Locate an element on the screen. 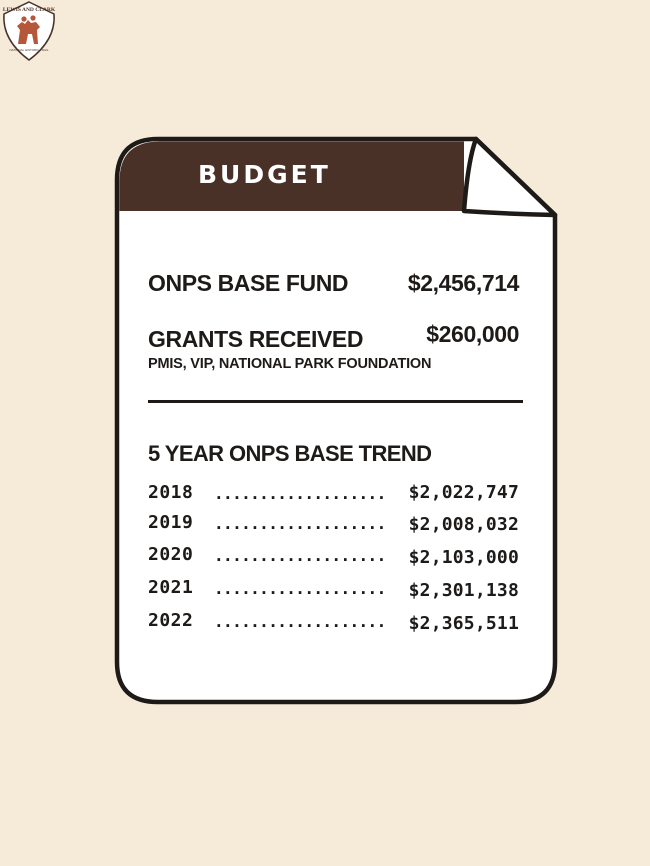 The width and height of the screenshot is (650, 866). svg-text: LEWIS AND CLARK is located at coordinates (29, 10).